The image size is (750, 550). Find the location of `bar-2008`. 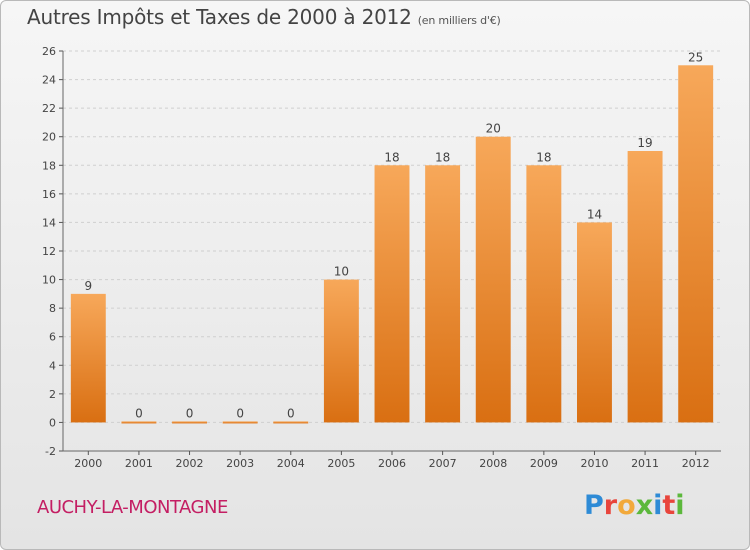

bar-2008 is located at coordinates (493, 279).